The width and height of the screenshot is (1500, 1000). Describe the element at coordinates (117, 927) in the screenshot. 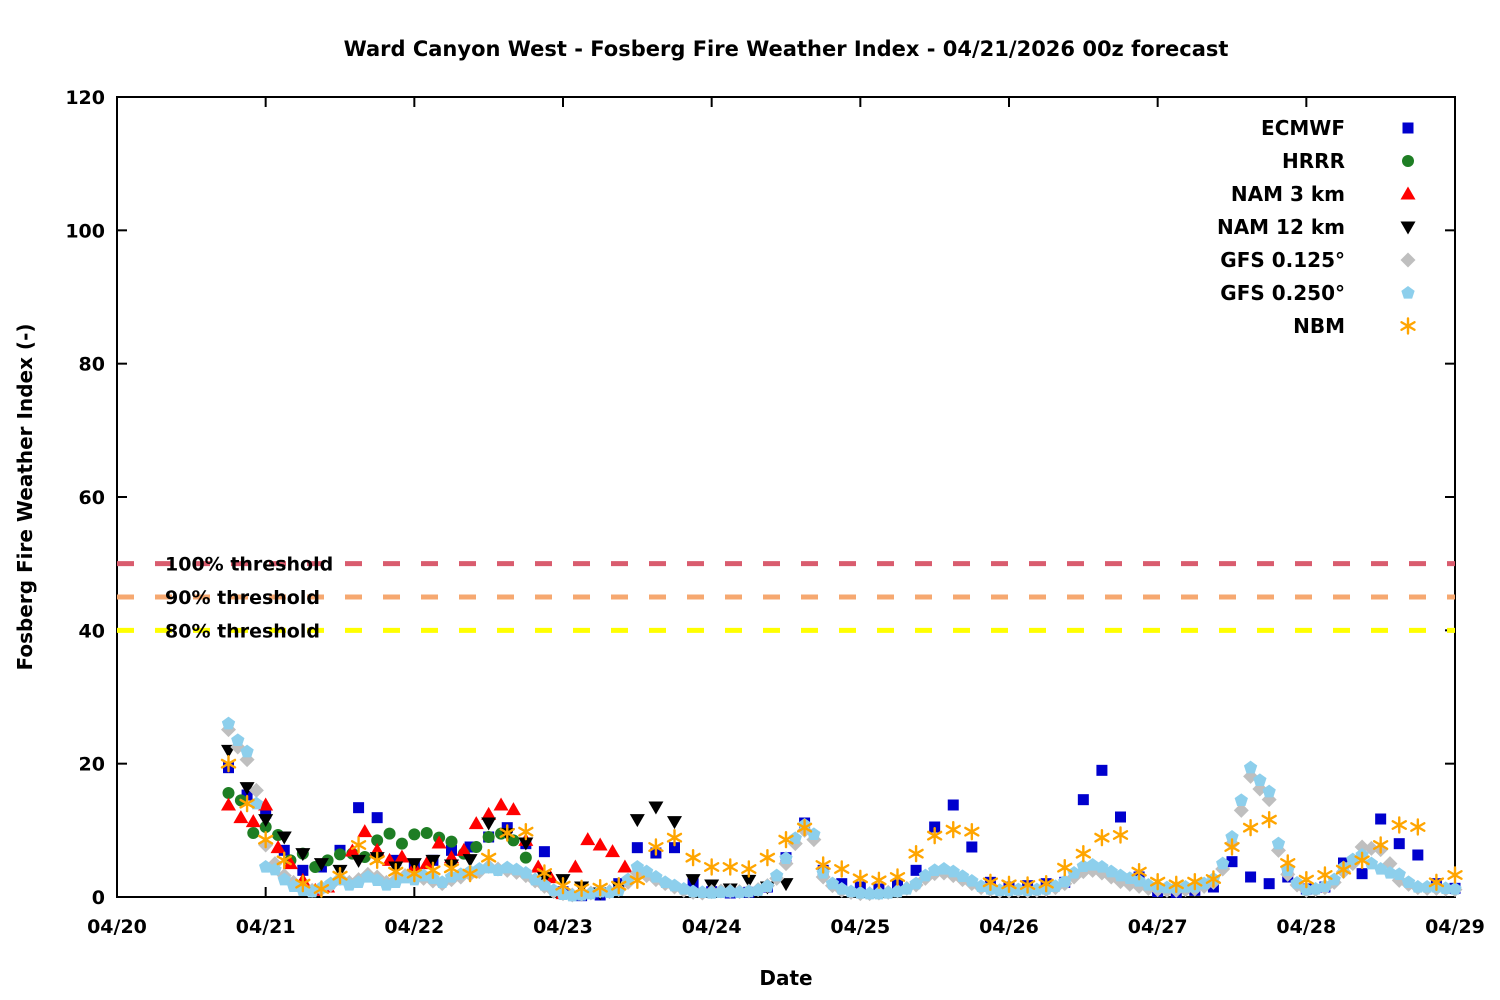

I see `x-tick-label: 04/20` at that location.